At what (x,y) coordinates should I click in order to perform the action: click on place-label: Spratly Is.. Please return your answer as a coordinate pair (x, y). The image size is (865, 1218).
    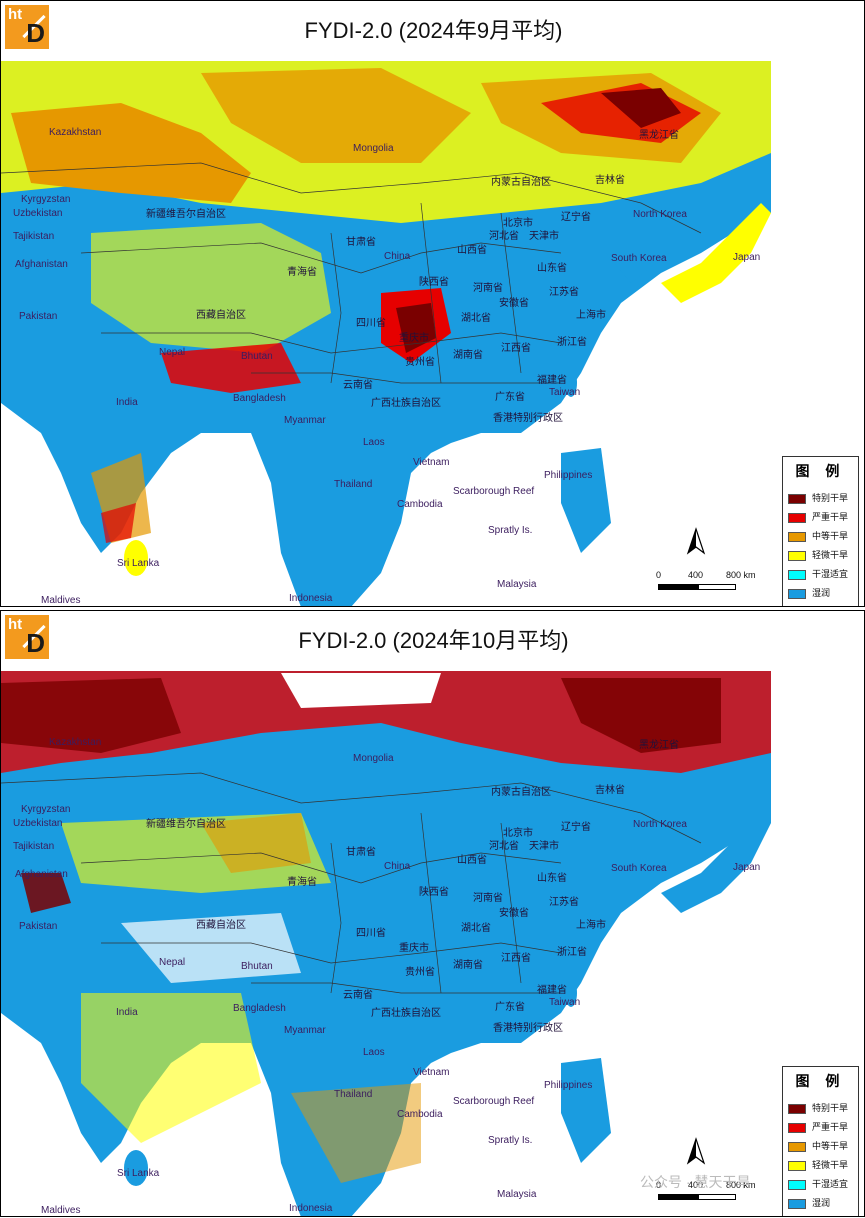
    Looking at the image, I should click on (510, 530).